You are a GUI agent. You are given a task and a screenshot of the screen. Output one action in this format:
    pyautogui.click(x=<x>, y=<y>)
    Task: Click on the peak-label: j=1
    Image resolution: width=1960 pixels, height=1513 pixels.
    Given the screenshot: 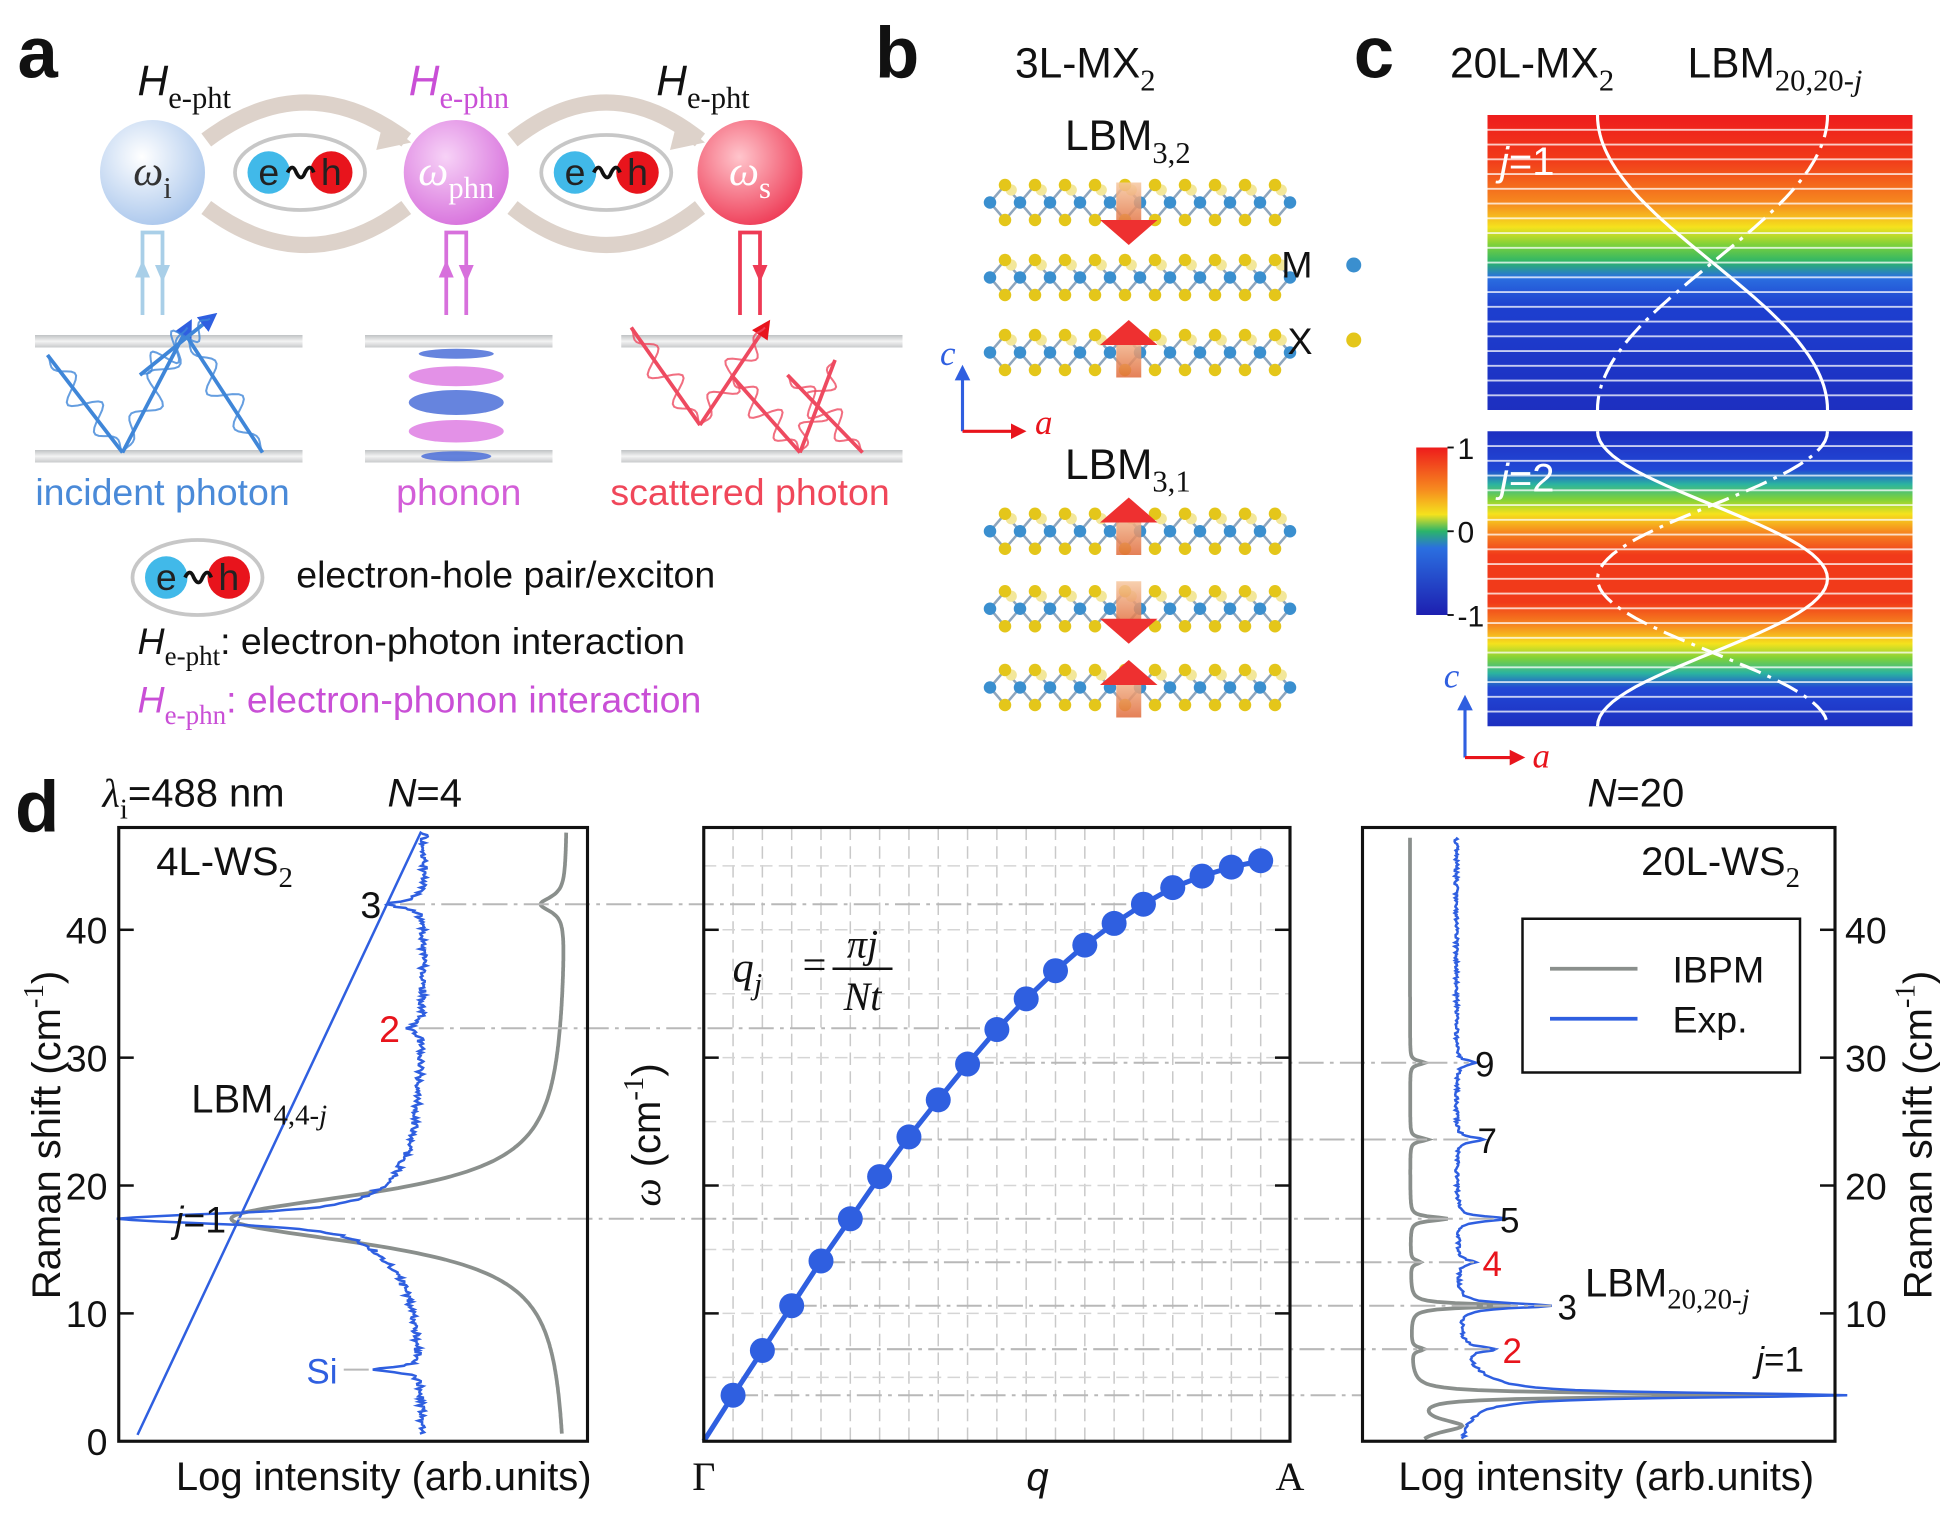 What is the action you would take?
    pyautogui.click(x=1778, y=1359)
    